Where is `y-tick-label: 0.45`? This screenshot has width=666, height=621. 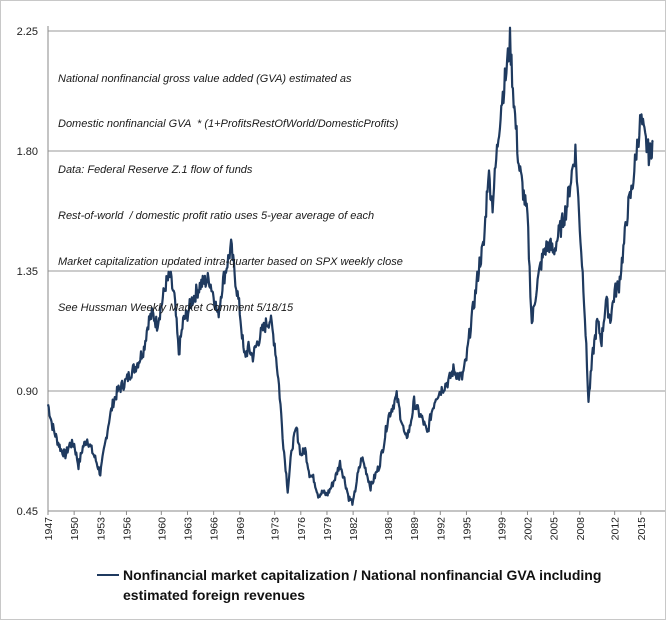 y-tick-label: 0.45 is located at coordinates (27, 512).